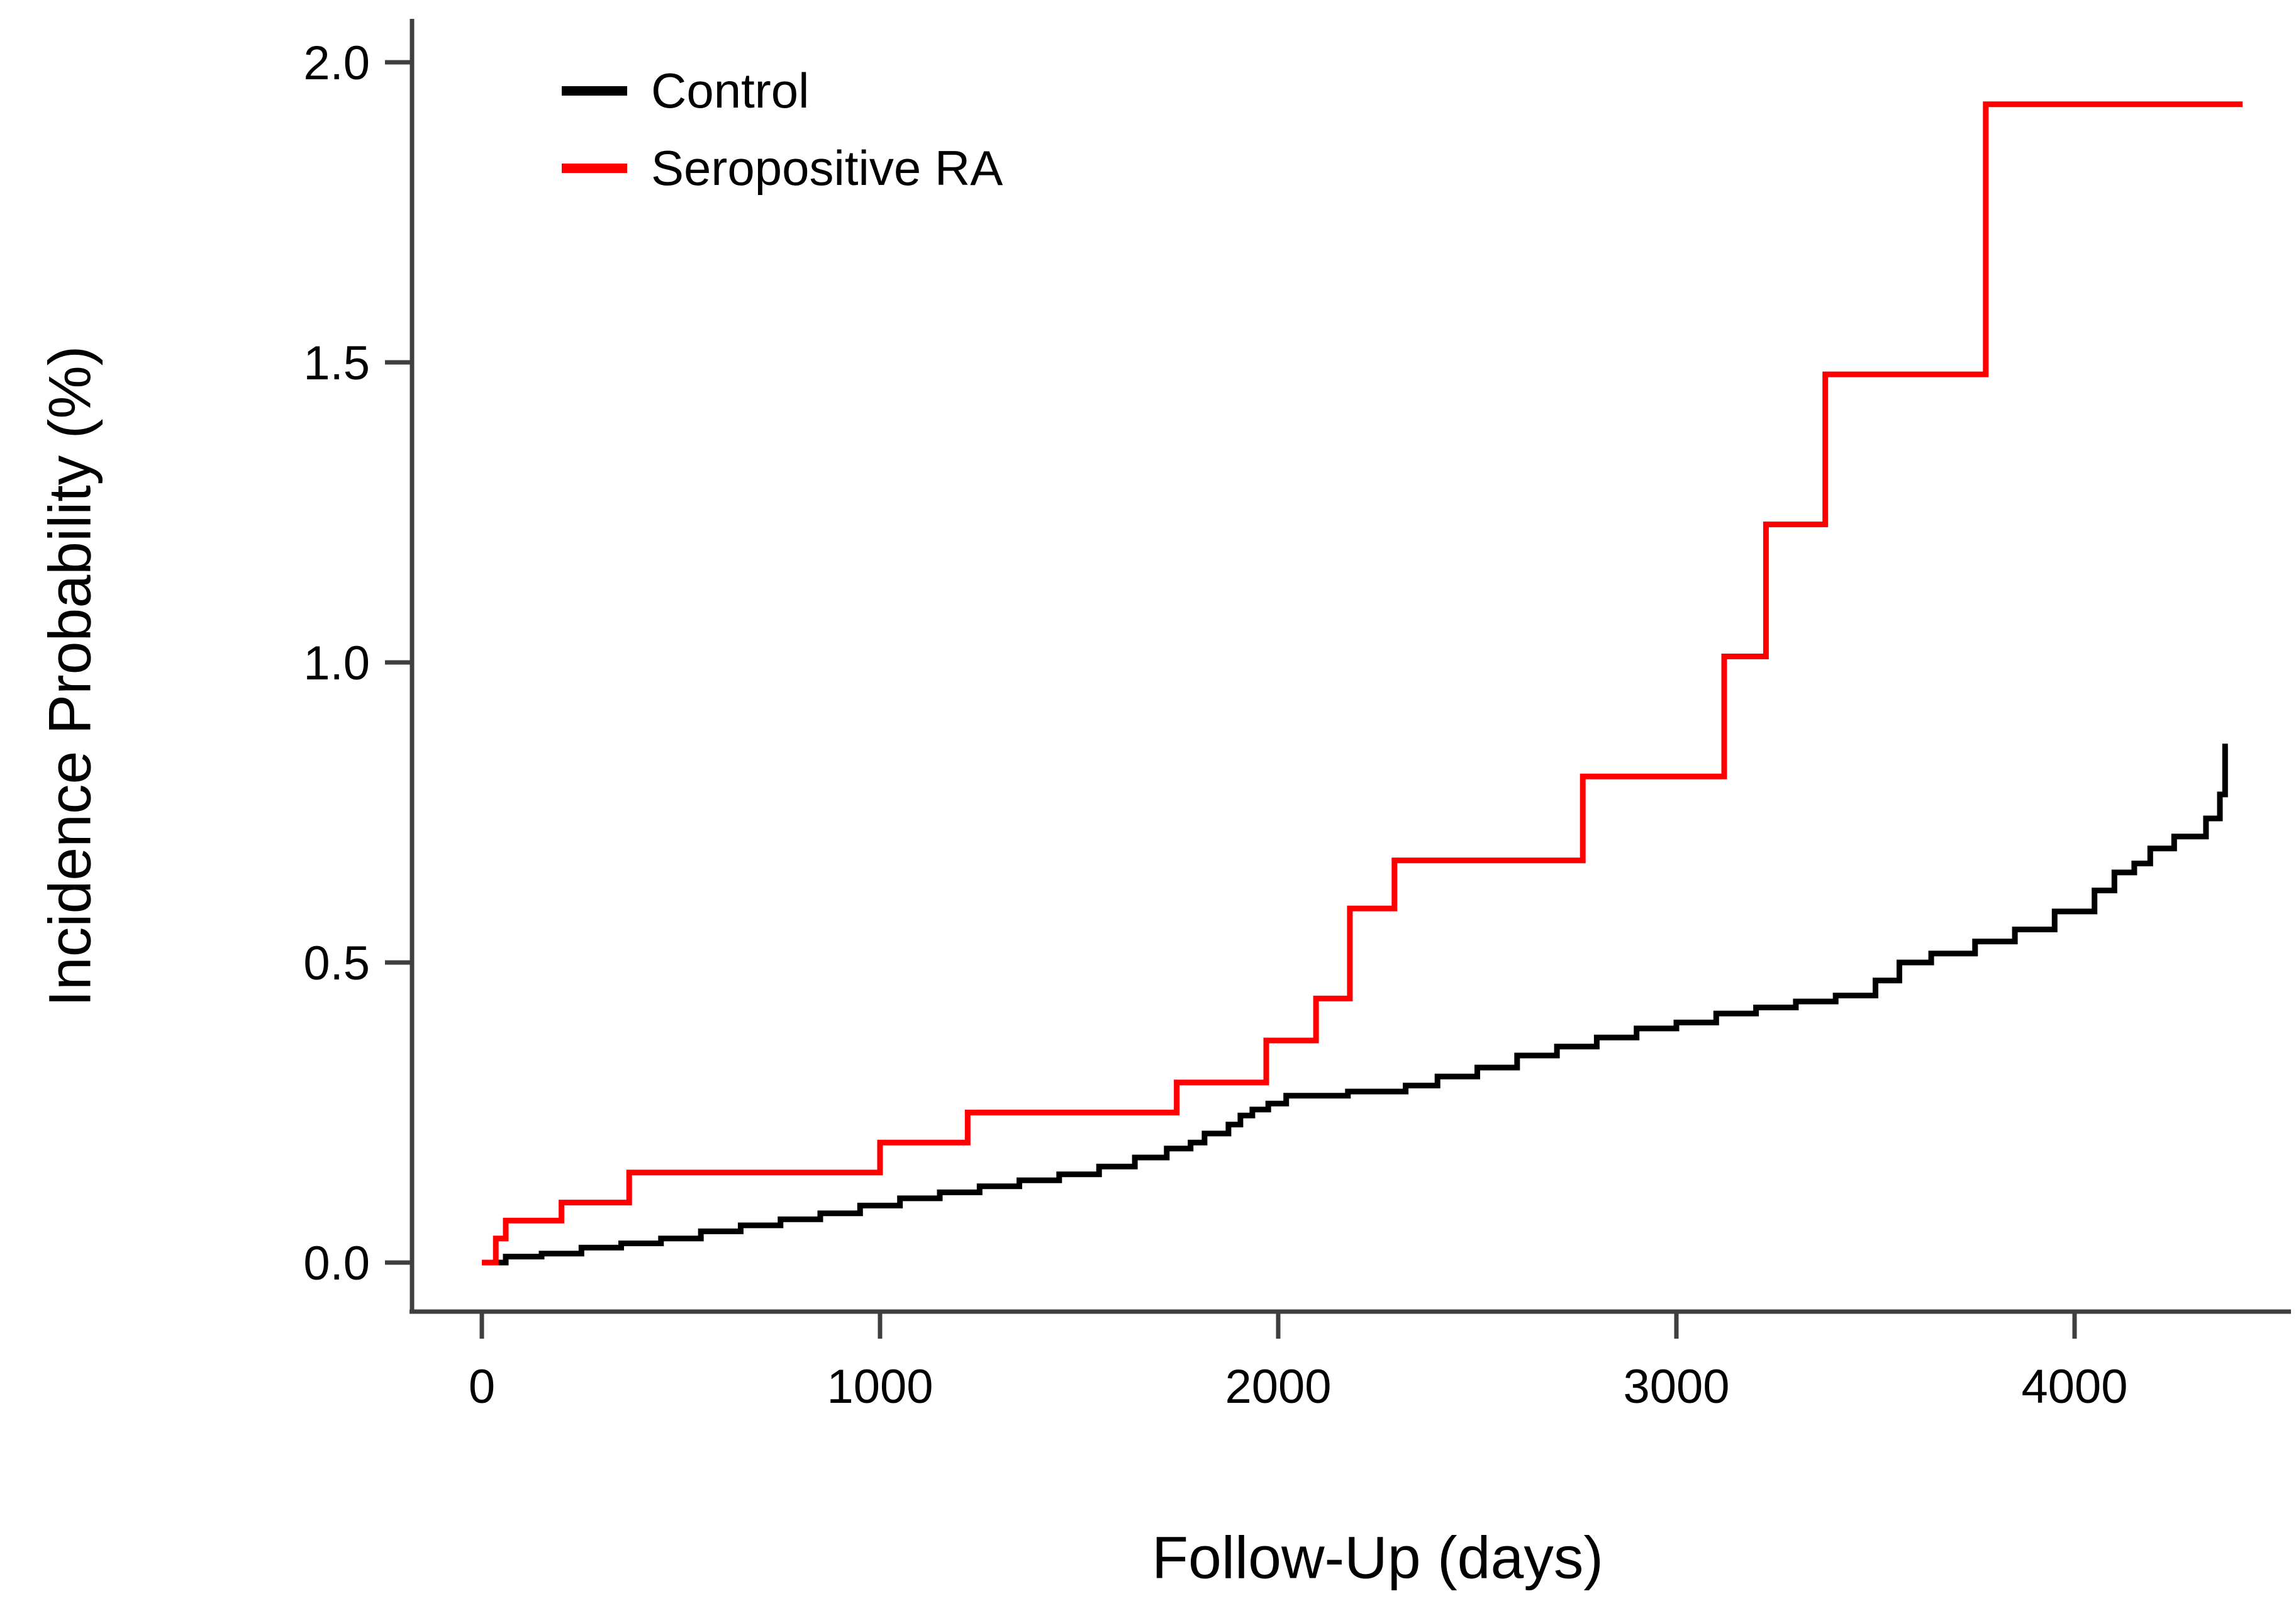 Image resolution: width=2296 pixels, height=1601 pixels. I want to click on y-tick-label: 1.0, so click(336, 663).